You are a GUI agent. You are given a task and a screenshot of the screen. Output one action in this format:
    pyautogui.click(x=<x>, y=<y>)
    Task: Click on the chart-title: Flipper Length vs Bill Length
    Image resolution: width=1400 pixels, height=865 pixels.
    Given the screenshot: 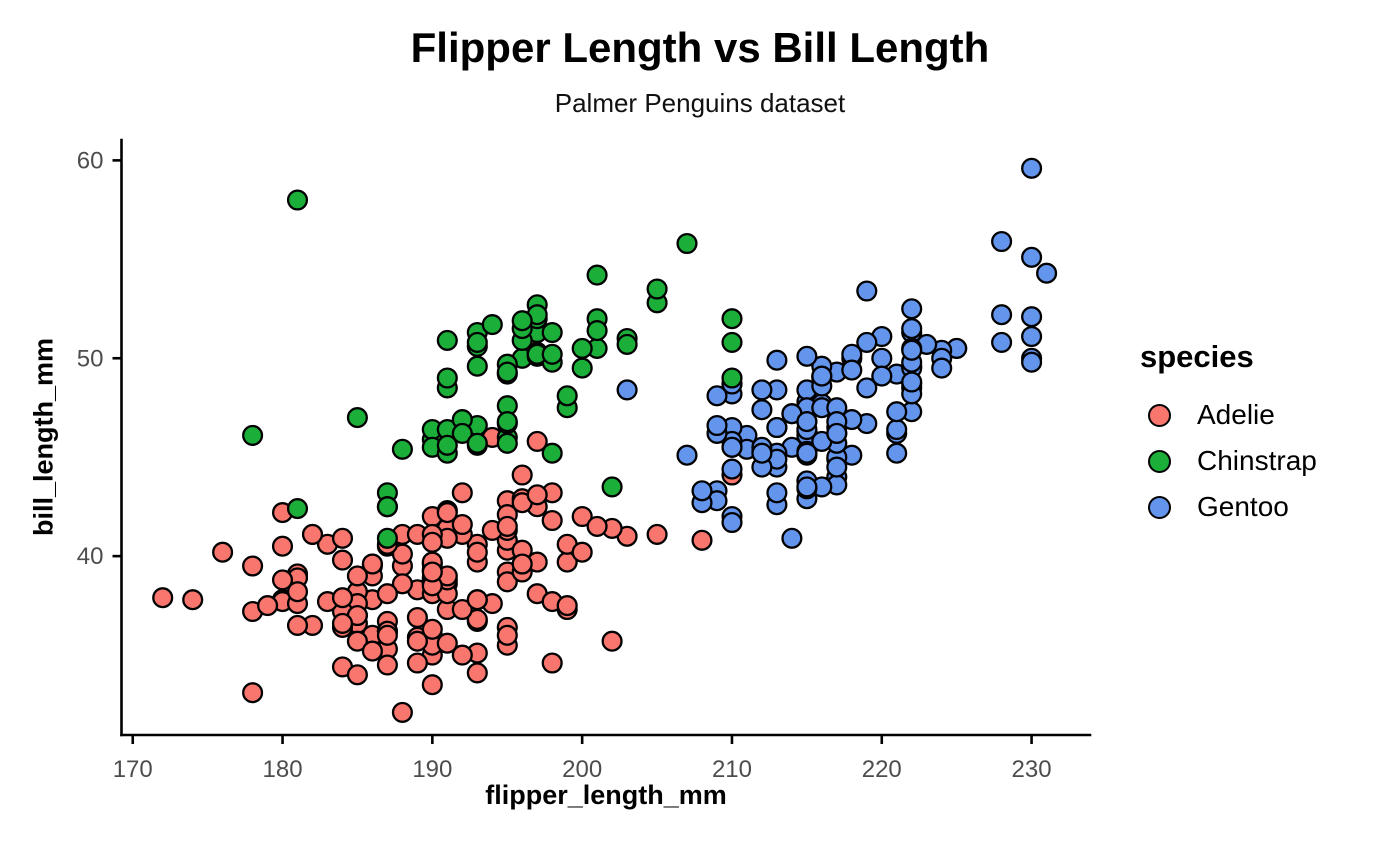 What is the action you would take?
    pyautogui.click(x=700, y=47)
    